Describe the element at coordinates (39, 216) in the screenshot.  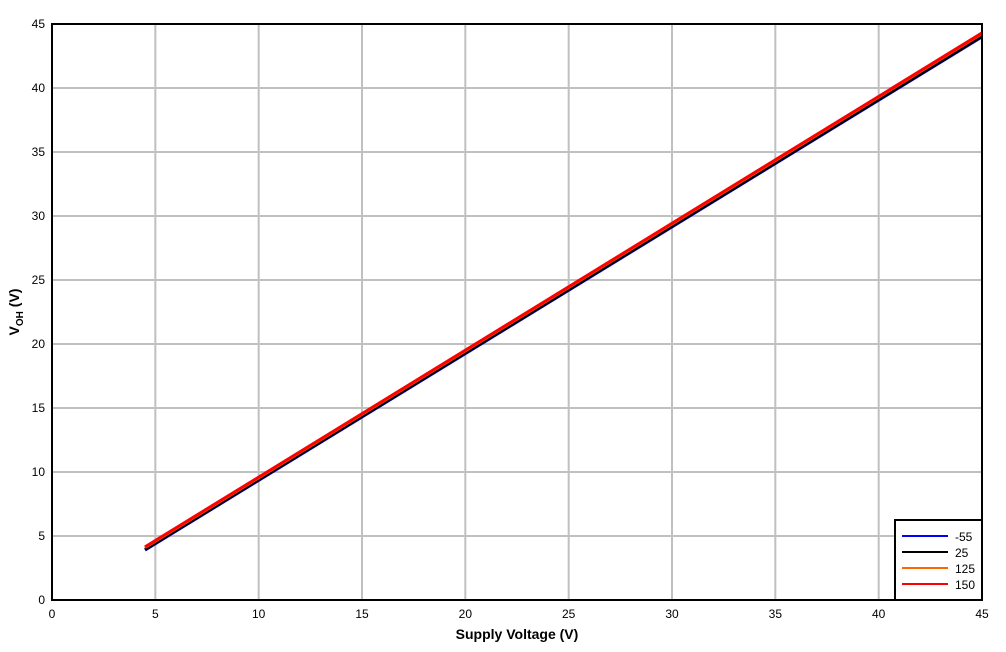
I see `y-tick-label: 30` at that location.